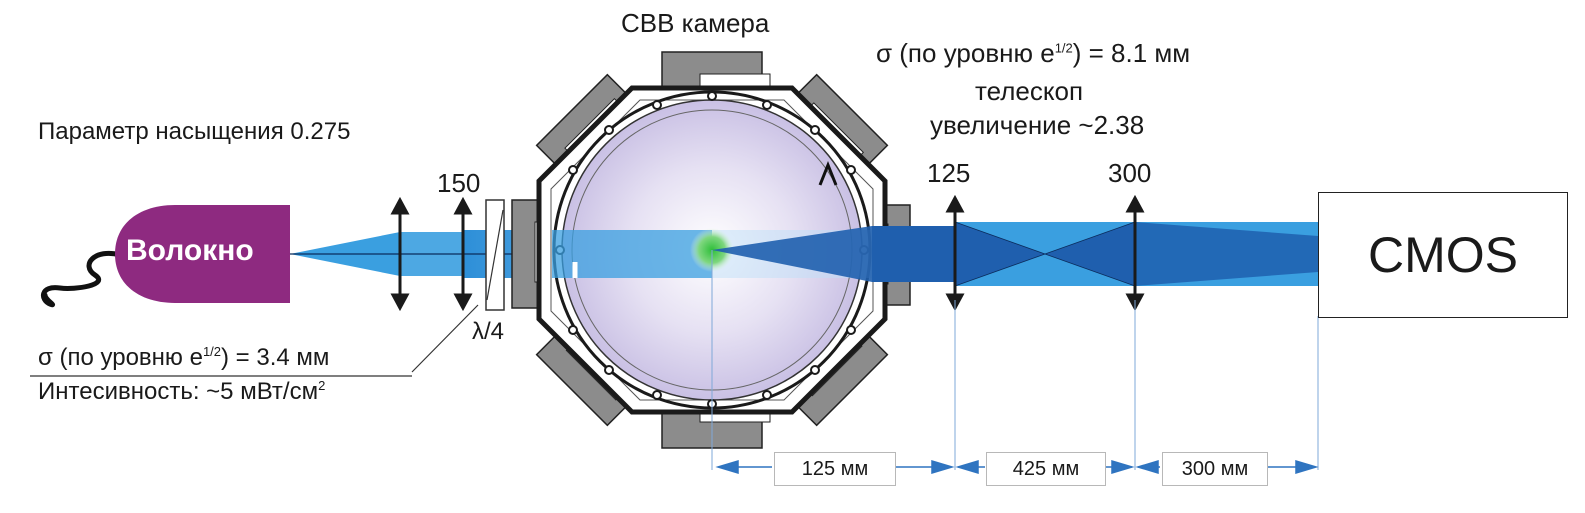  I want to click on sigma-right-label: σ (по уровню e1/2) = 8.1 мм, so click(1033, 53).